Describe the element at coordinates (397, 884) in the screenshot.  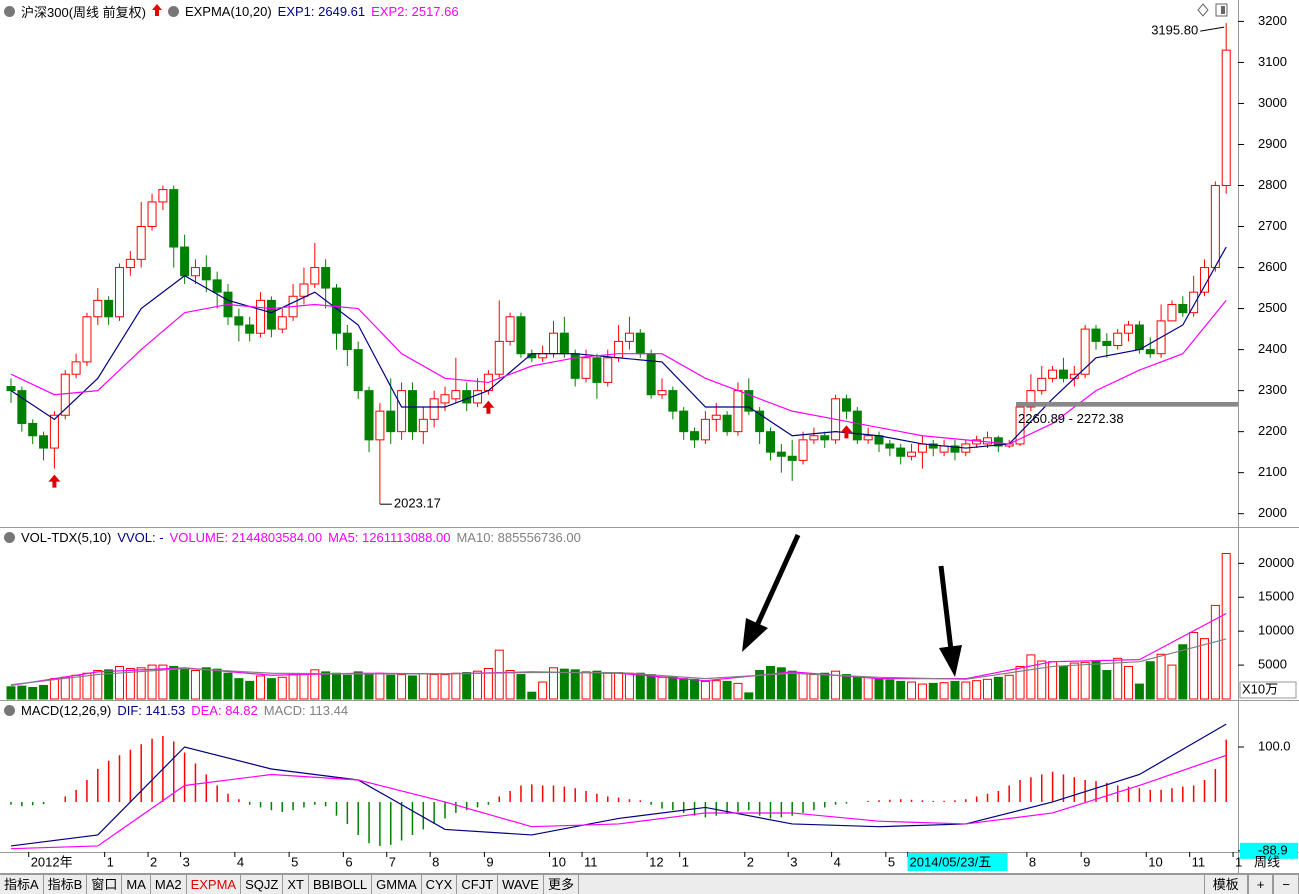
I see `toolbar-tab: GMMA` at that location.